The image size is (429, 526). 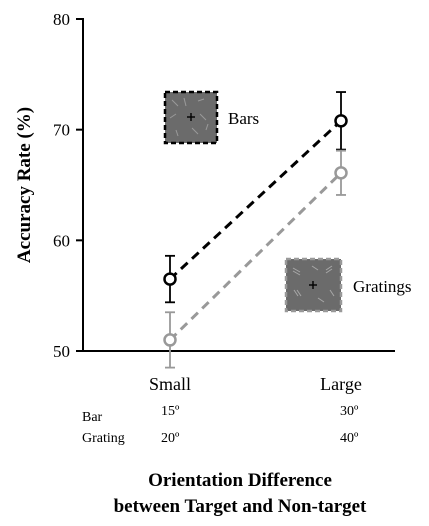 What do you see at coordinates (61, 351) in the screenshot?
I see `y-tick-label-50: 50` at bounding box center [61, 351].